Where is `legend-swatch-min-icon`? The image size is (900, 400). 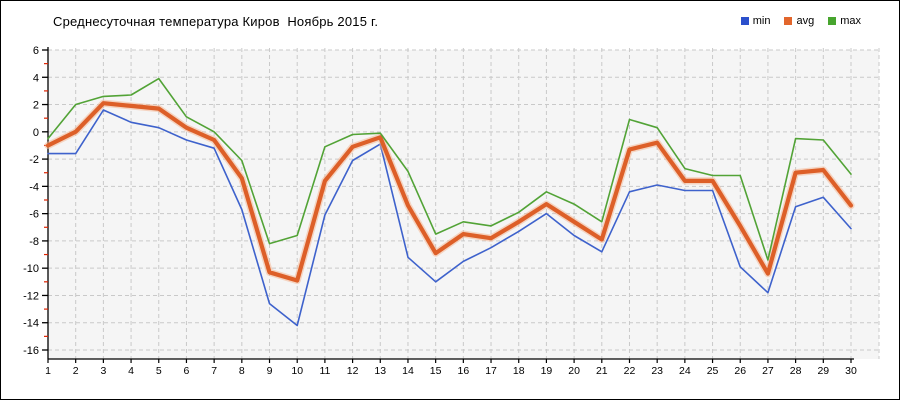
legend-swatch-min-icon is located at coordinates (744, 21).